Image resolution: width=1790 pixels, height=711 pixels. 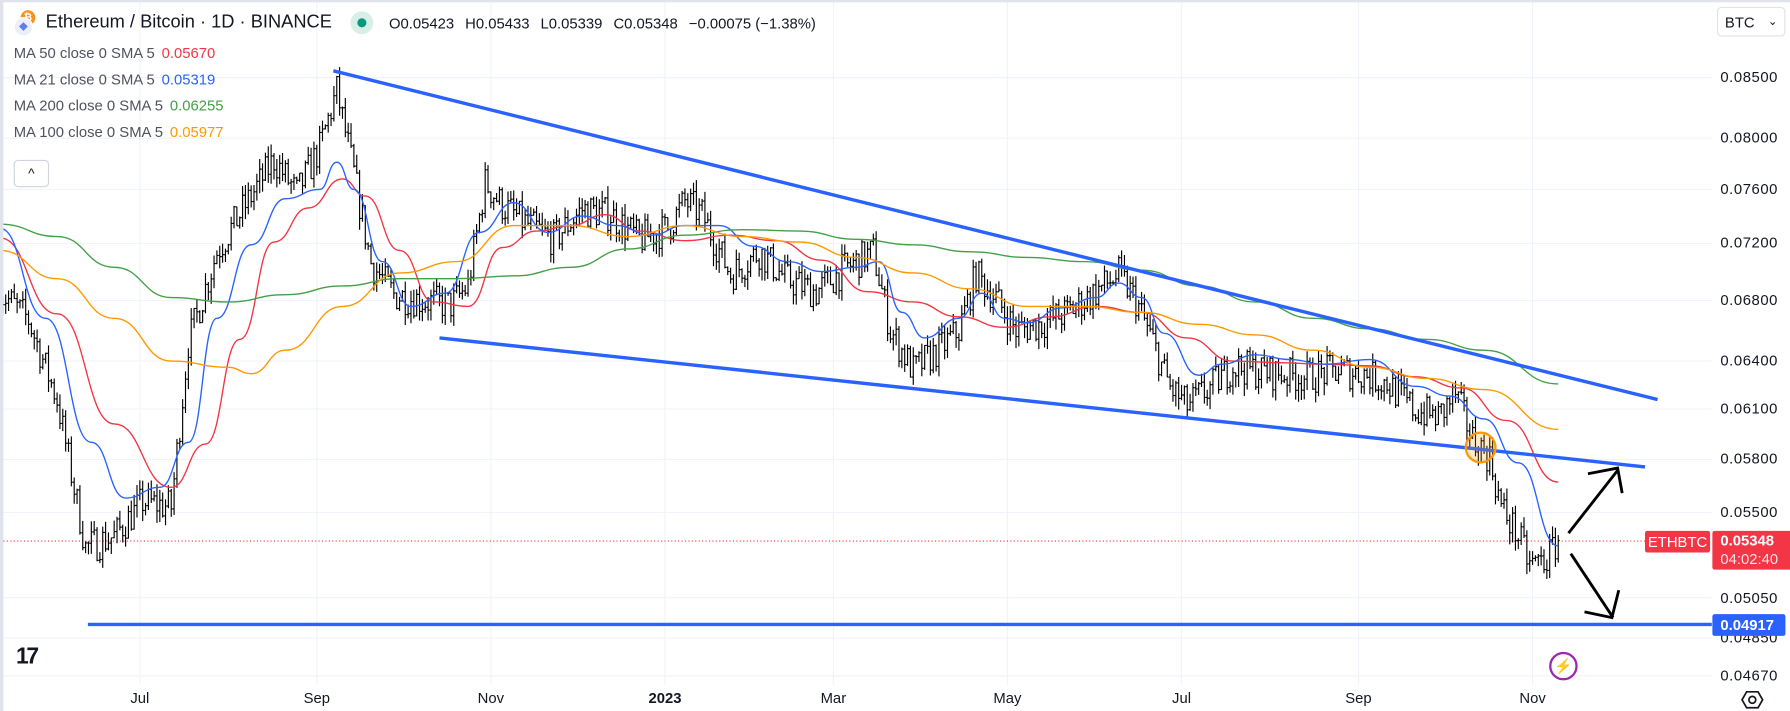 What do you see at coordinates (1480, 447) in the screenshot?
I see `breakdown-highlight-circle` at bounding box center [1480, 447].